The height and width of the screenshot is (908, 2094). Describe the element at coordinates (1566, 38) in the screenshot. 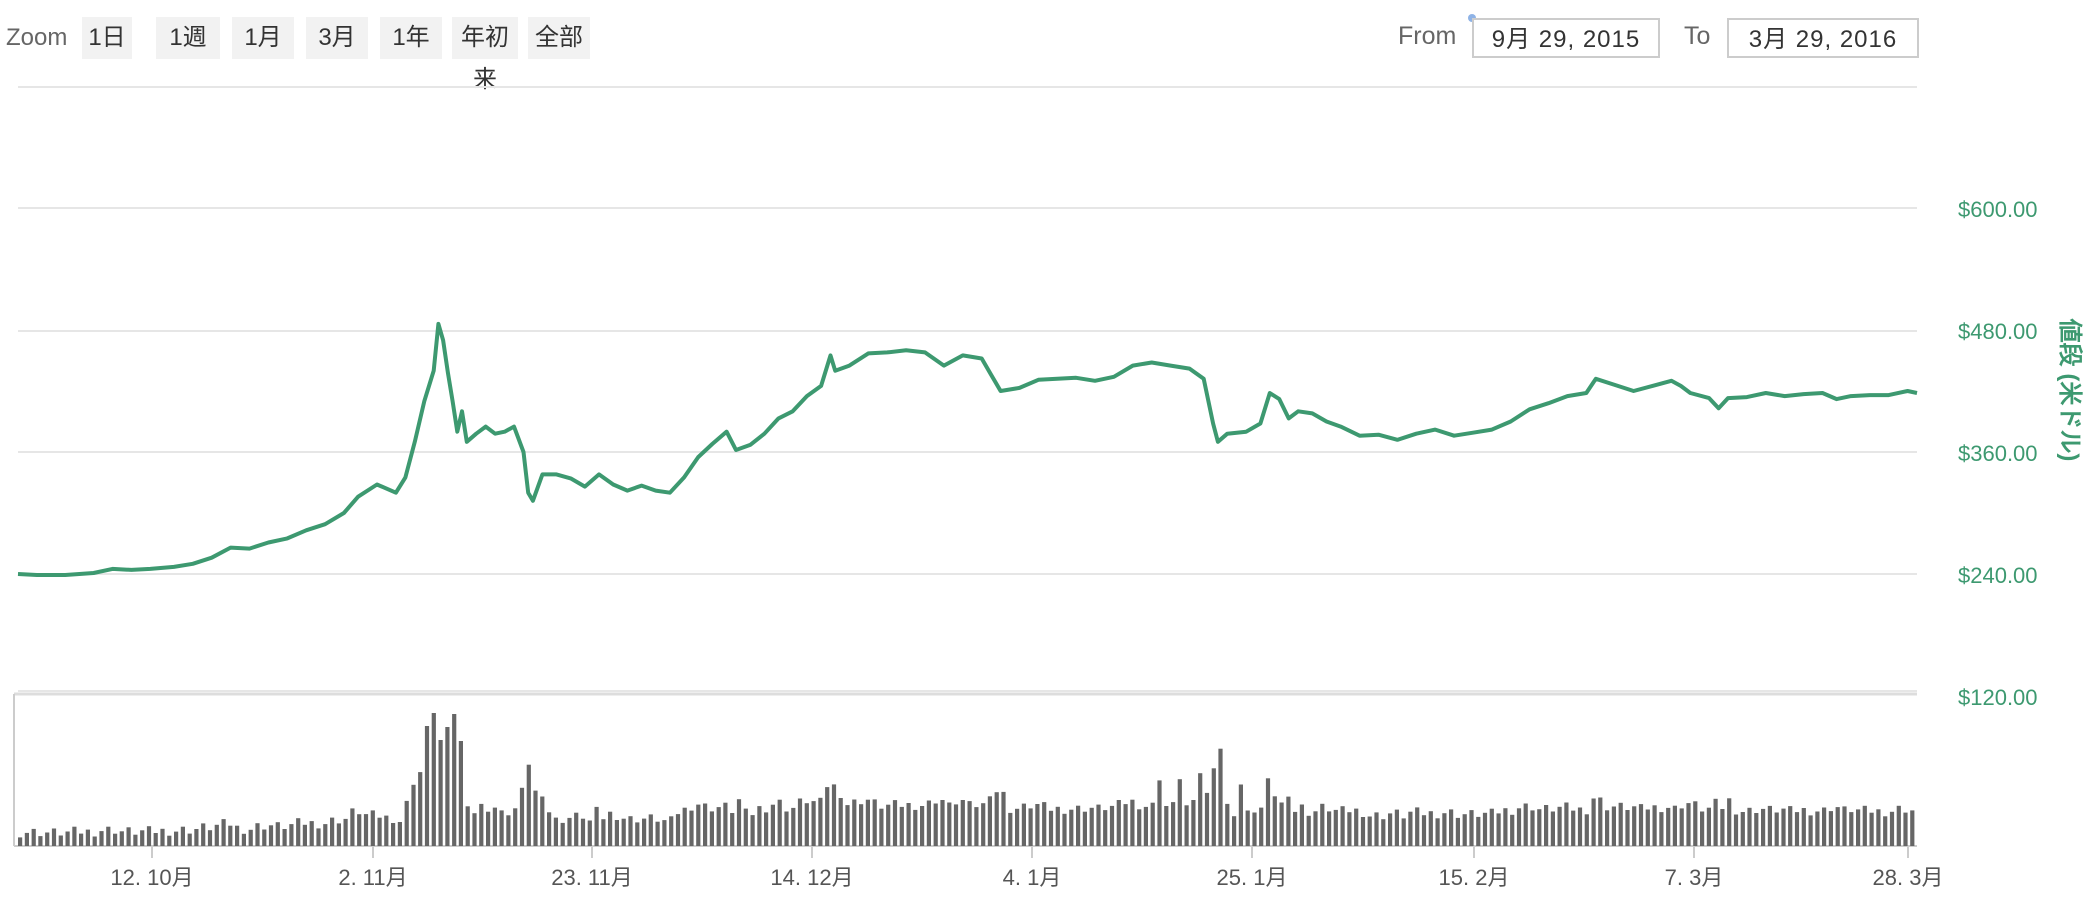

I see `range-from-input: 9月 29, 2015` at that location.